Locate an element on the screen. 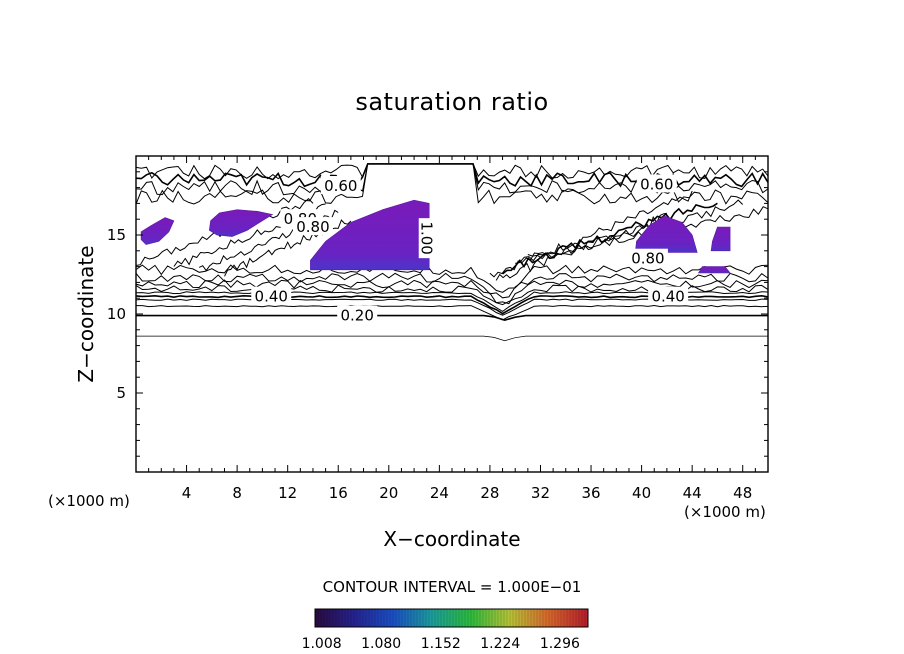 The height and width of the screenshot is (654, 904). chart-title: saturation ratio is located at coordinates (452, 102).